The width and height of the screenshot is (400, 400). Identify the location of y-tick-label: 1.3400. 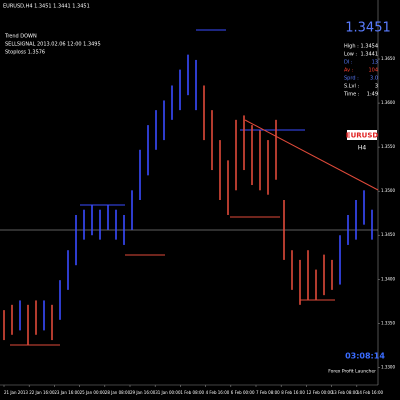
(388, 278).